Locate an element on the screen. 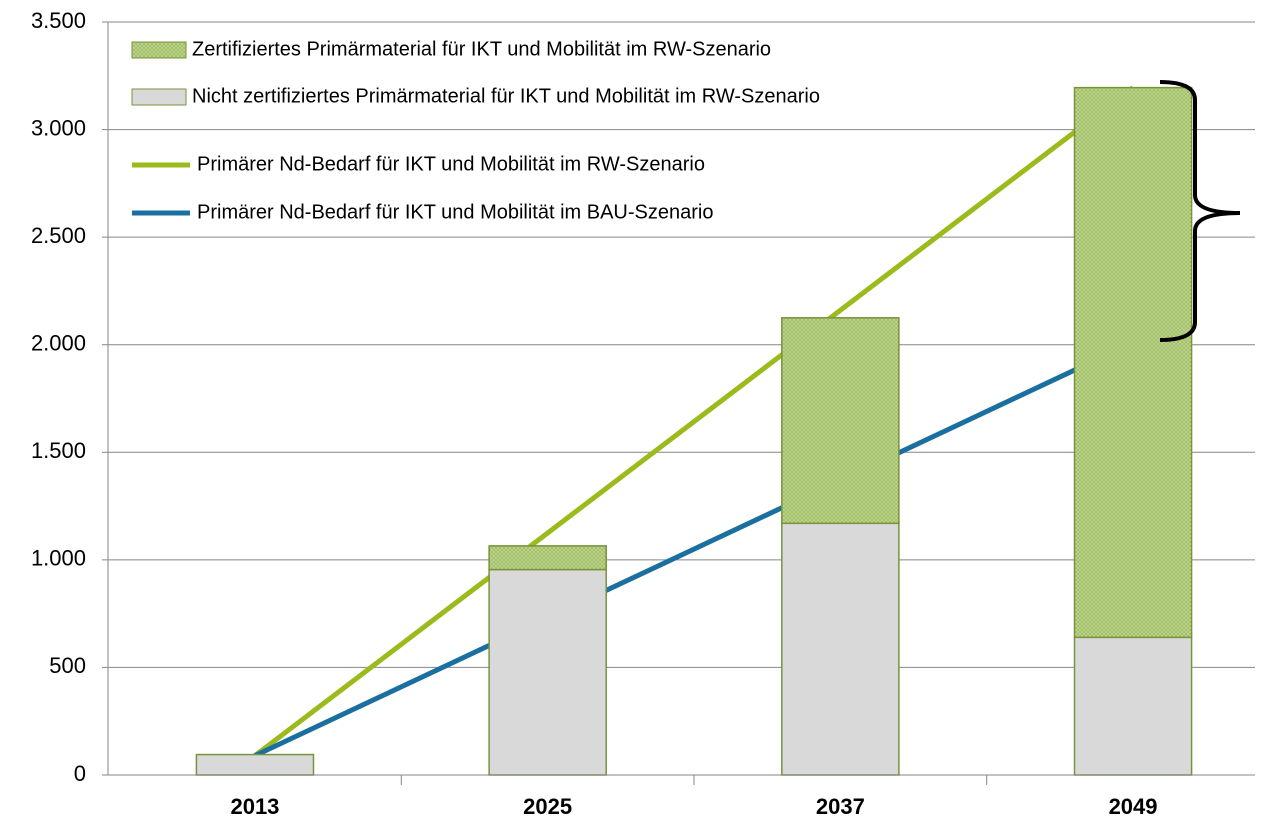  x-tick-label: 2049 is located at coordinates (1133, 806).